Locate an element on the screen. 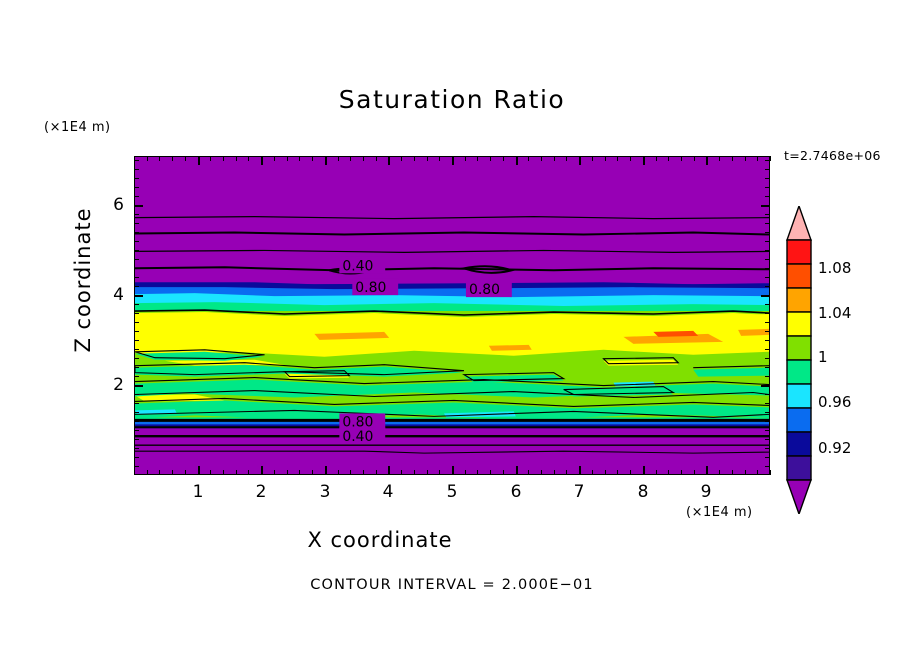 Image resolution: width=904 pixels, height=654 pixels. colorbar is located at coordinates (799, 360).